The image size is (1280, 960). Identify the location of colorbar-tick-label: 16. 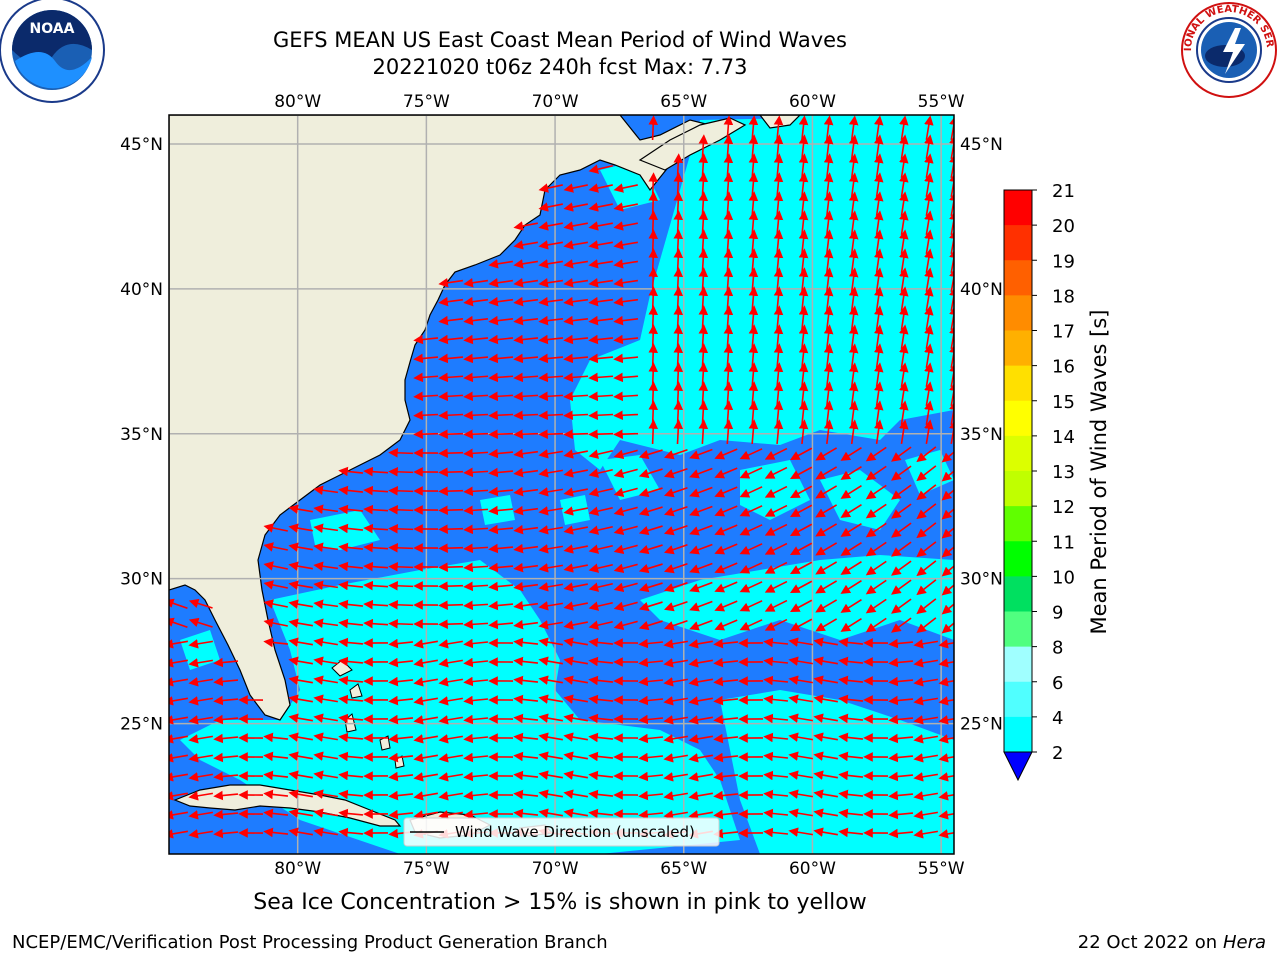
(1063, 367).